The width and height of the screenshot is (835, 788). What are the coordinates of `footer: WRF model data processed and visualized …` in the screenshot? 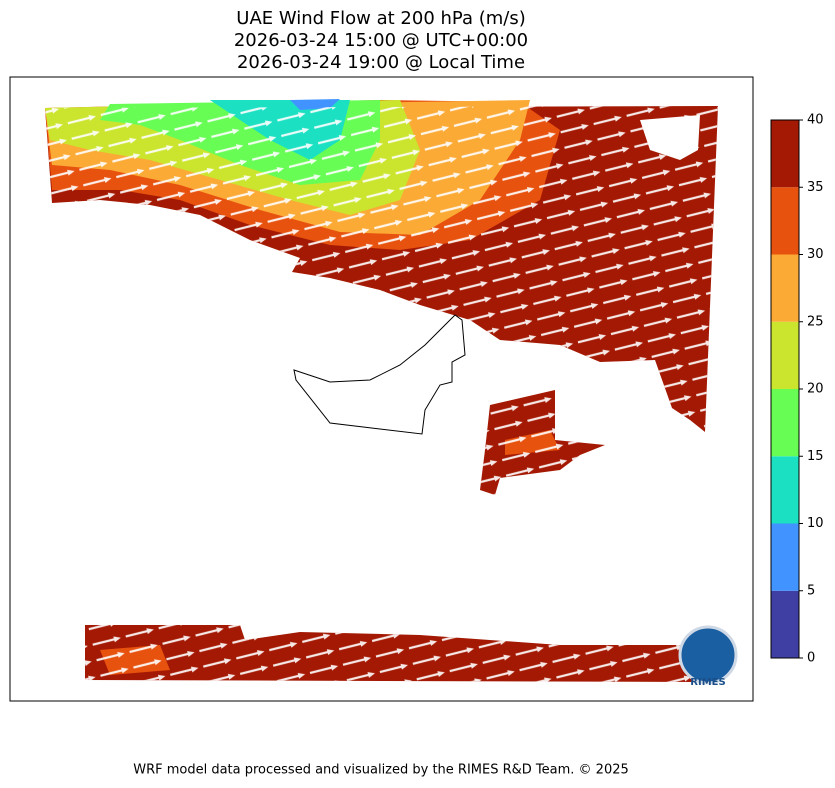 It's located at (381, 770).